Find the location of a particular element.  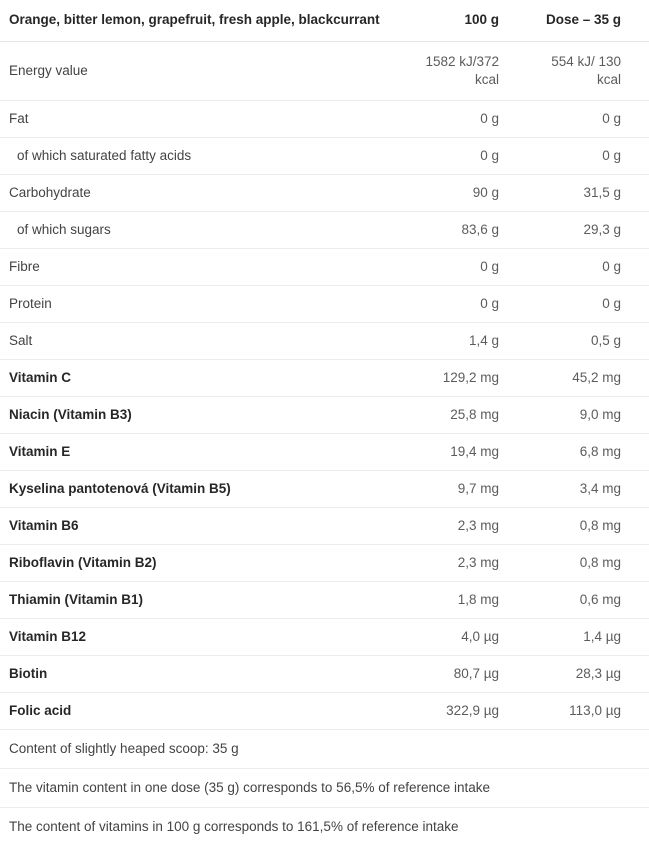

value-per-100g: 129,2 mg is located at coordinates (467, 378).